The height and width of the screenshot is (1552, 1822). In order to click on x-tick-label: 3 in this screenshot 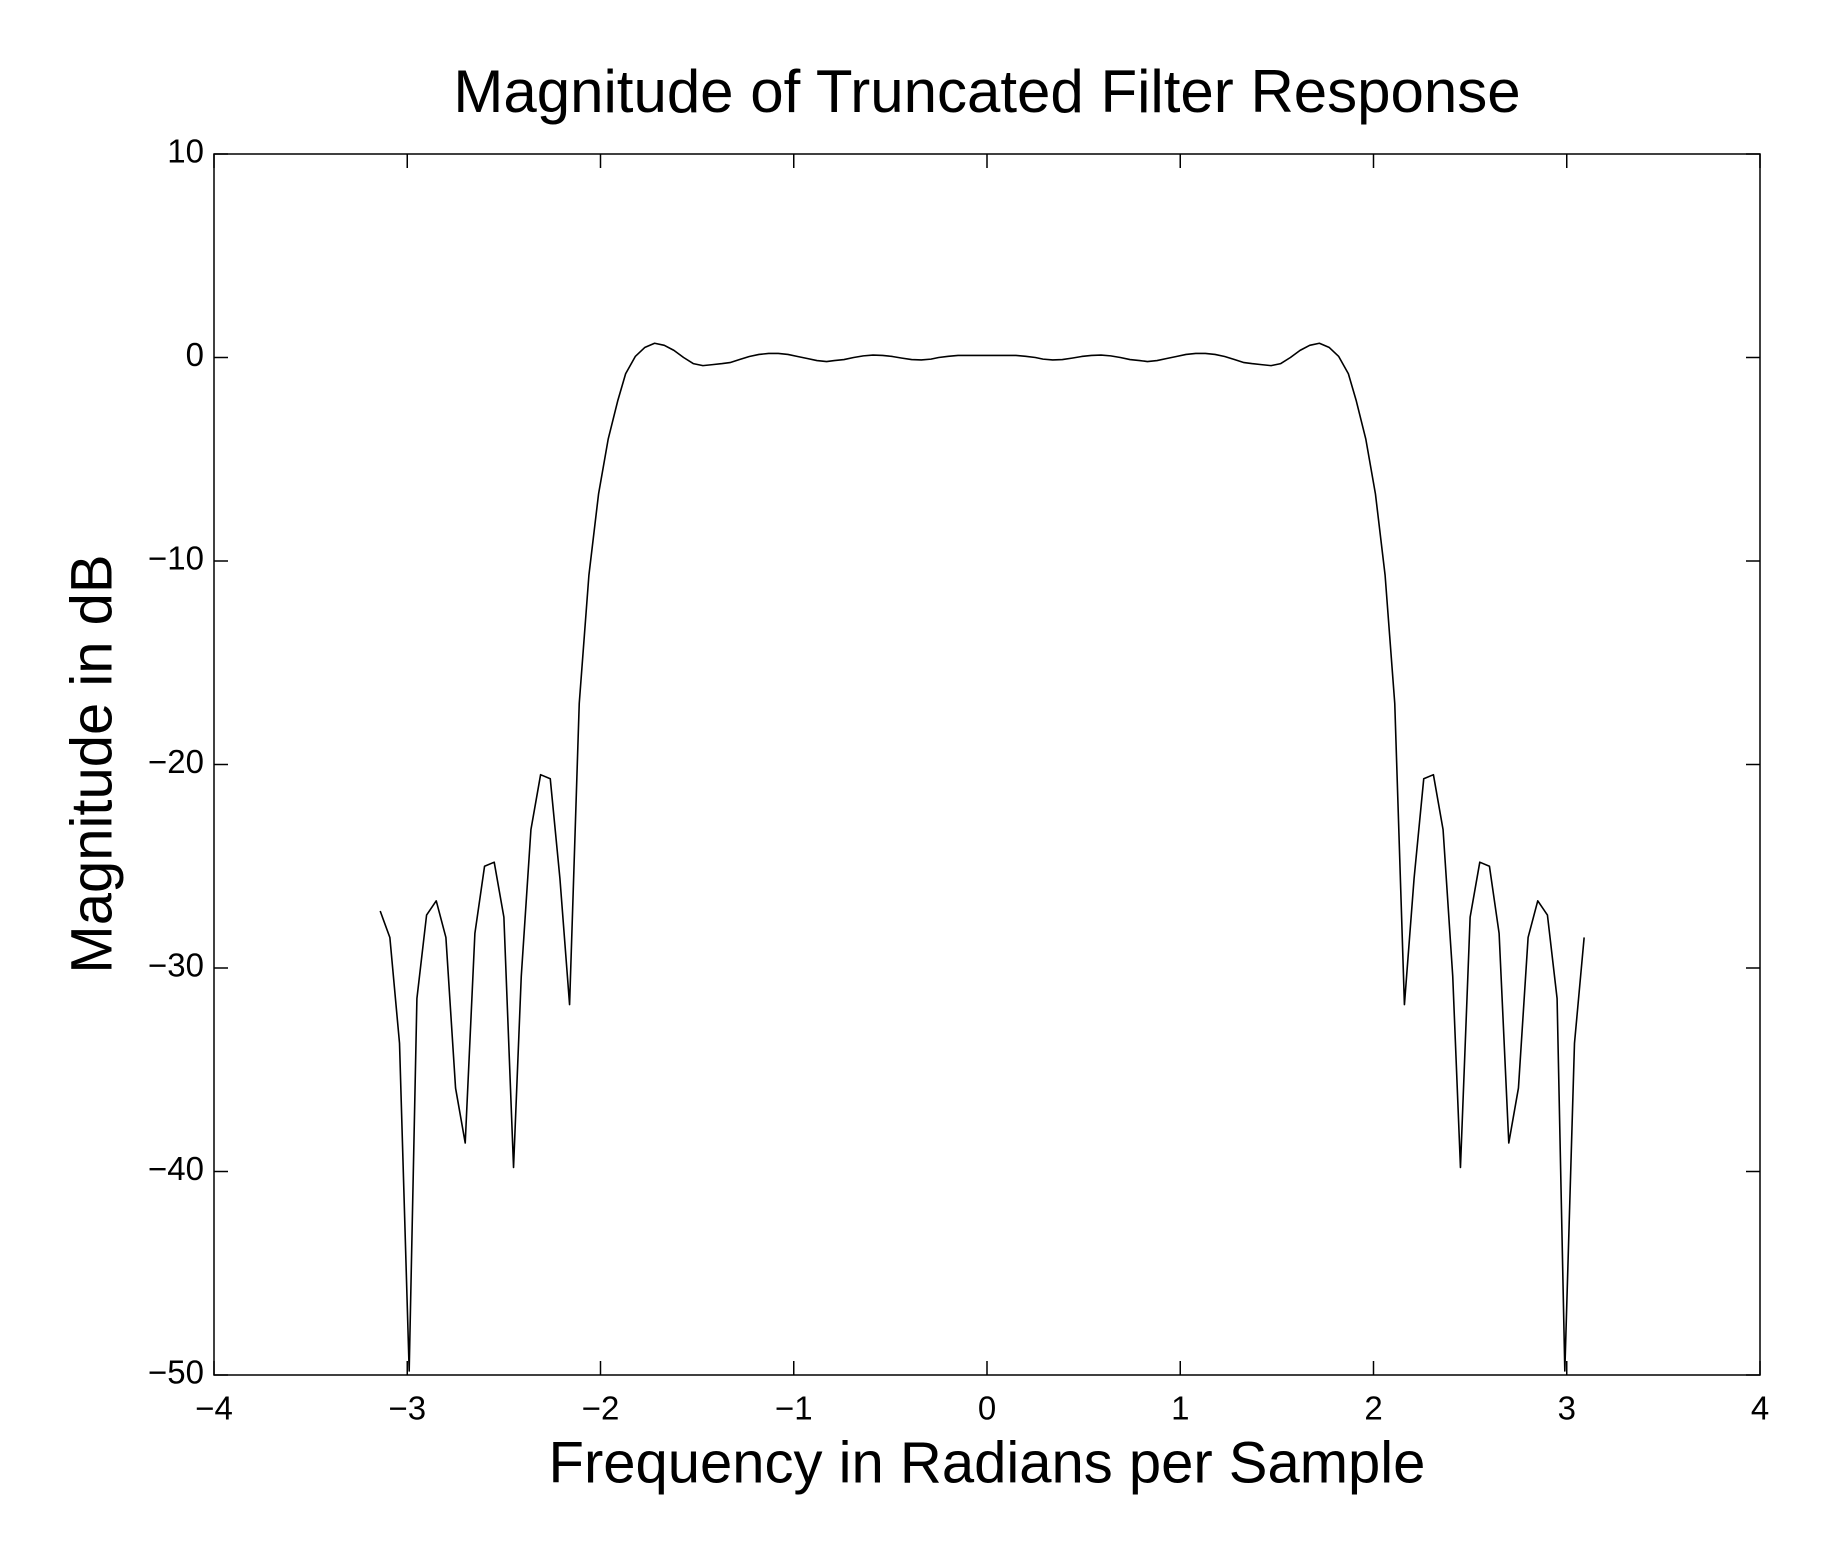, I will do `click(1567, 1408)`.